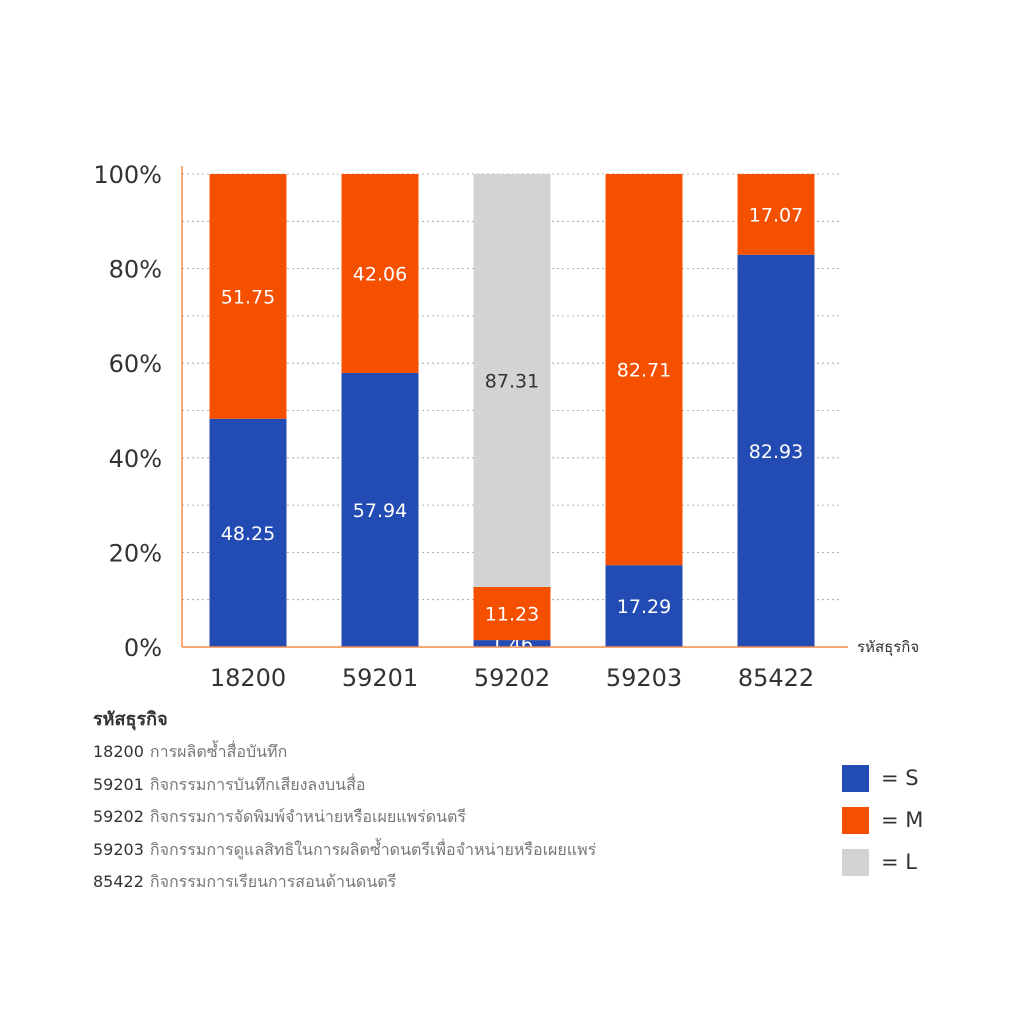 The height and width of the screenshot is (1024, 1024). I want to click on x-tick-label: 59203, so click(644, 678).